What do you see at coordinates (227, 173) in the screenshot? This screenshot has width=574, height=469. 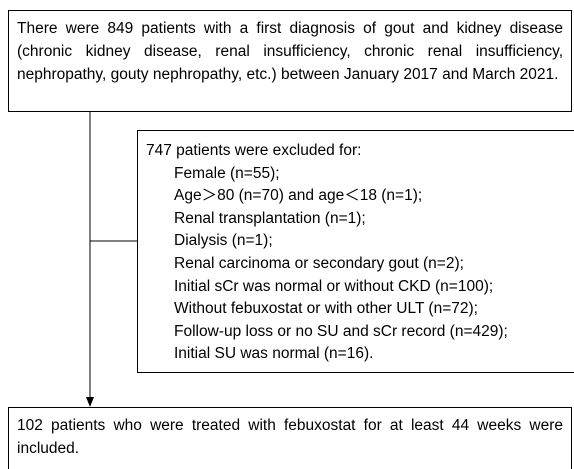 I see `exclusion-item: Female (n=55);` at bounding box center [227, 173].